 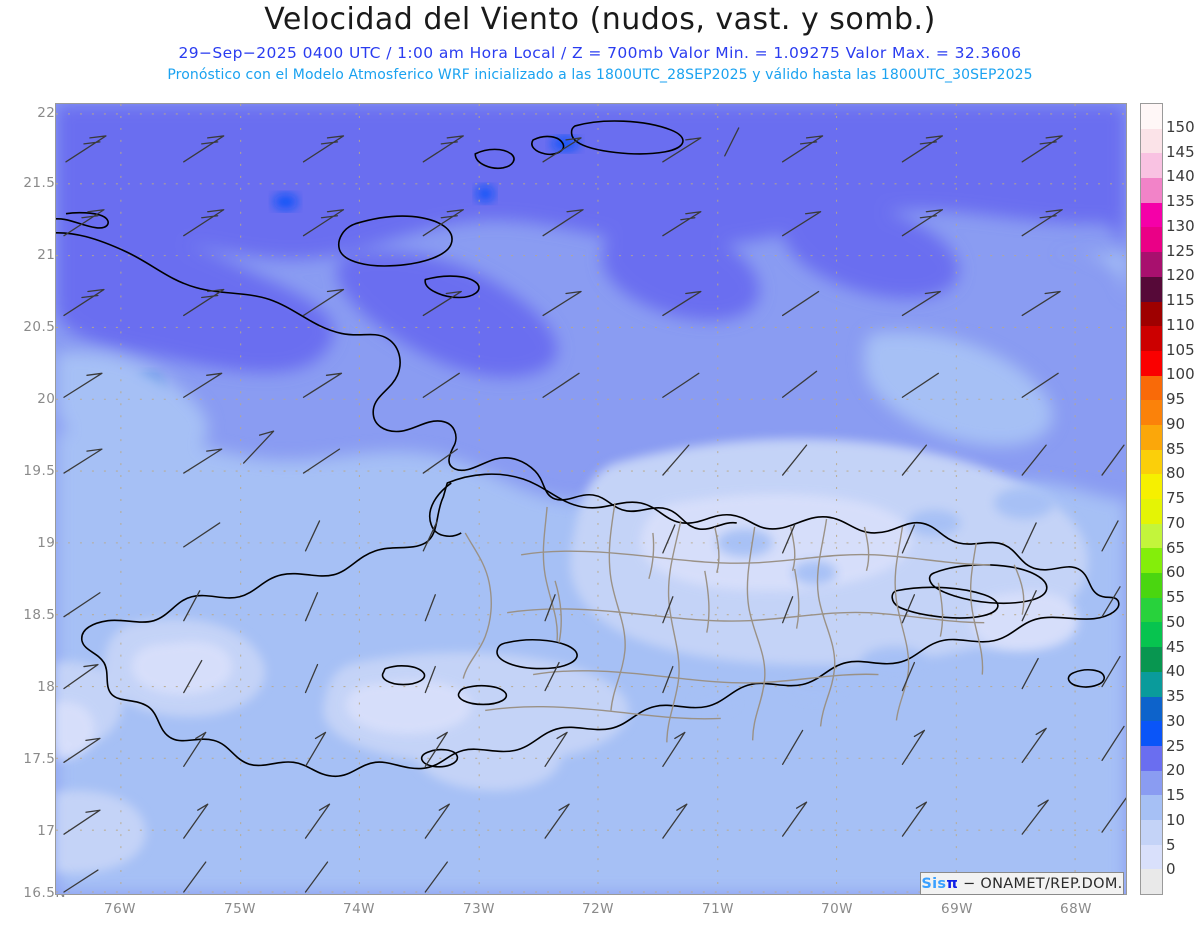 I want to click on y-tick-label: 17.5N, so click(x=44, y=759).